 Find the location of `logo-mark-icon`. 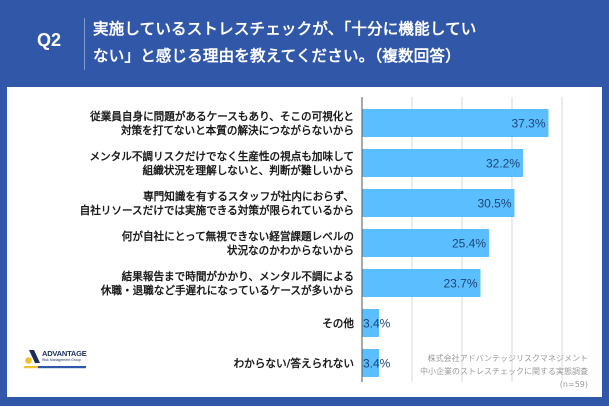

logo-mark-icon is located at coordinates (55, 359).